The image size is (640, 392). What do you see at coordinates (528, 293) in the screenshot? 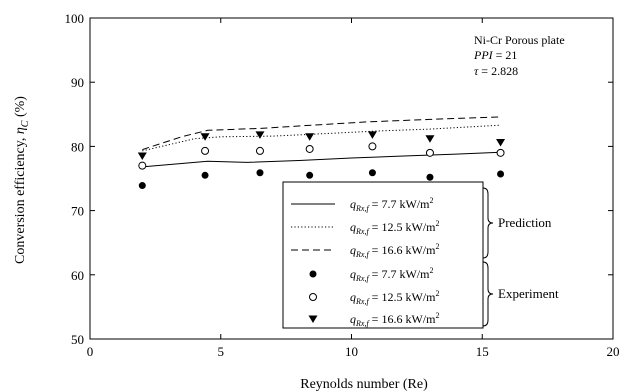
I see `group-label-experiment: Experiment` at bounding box center [528, 293].